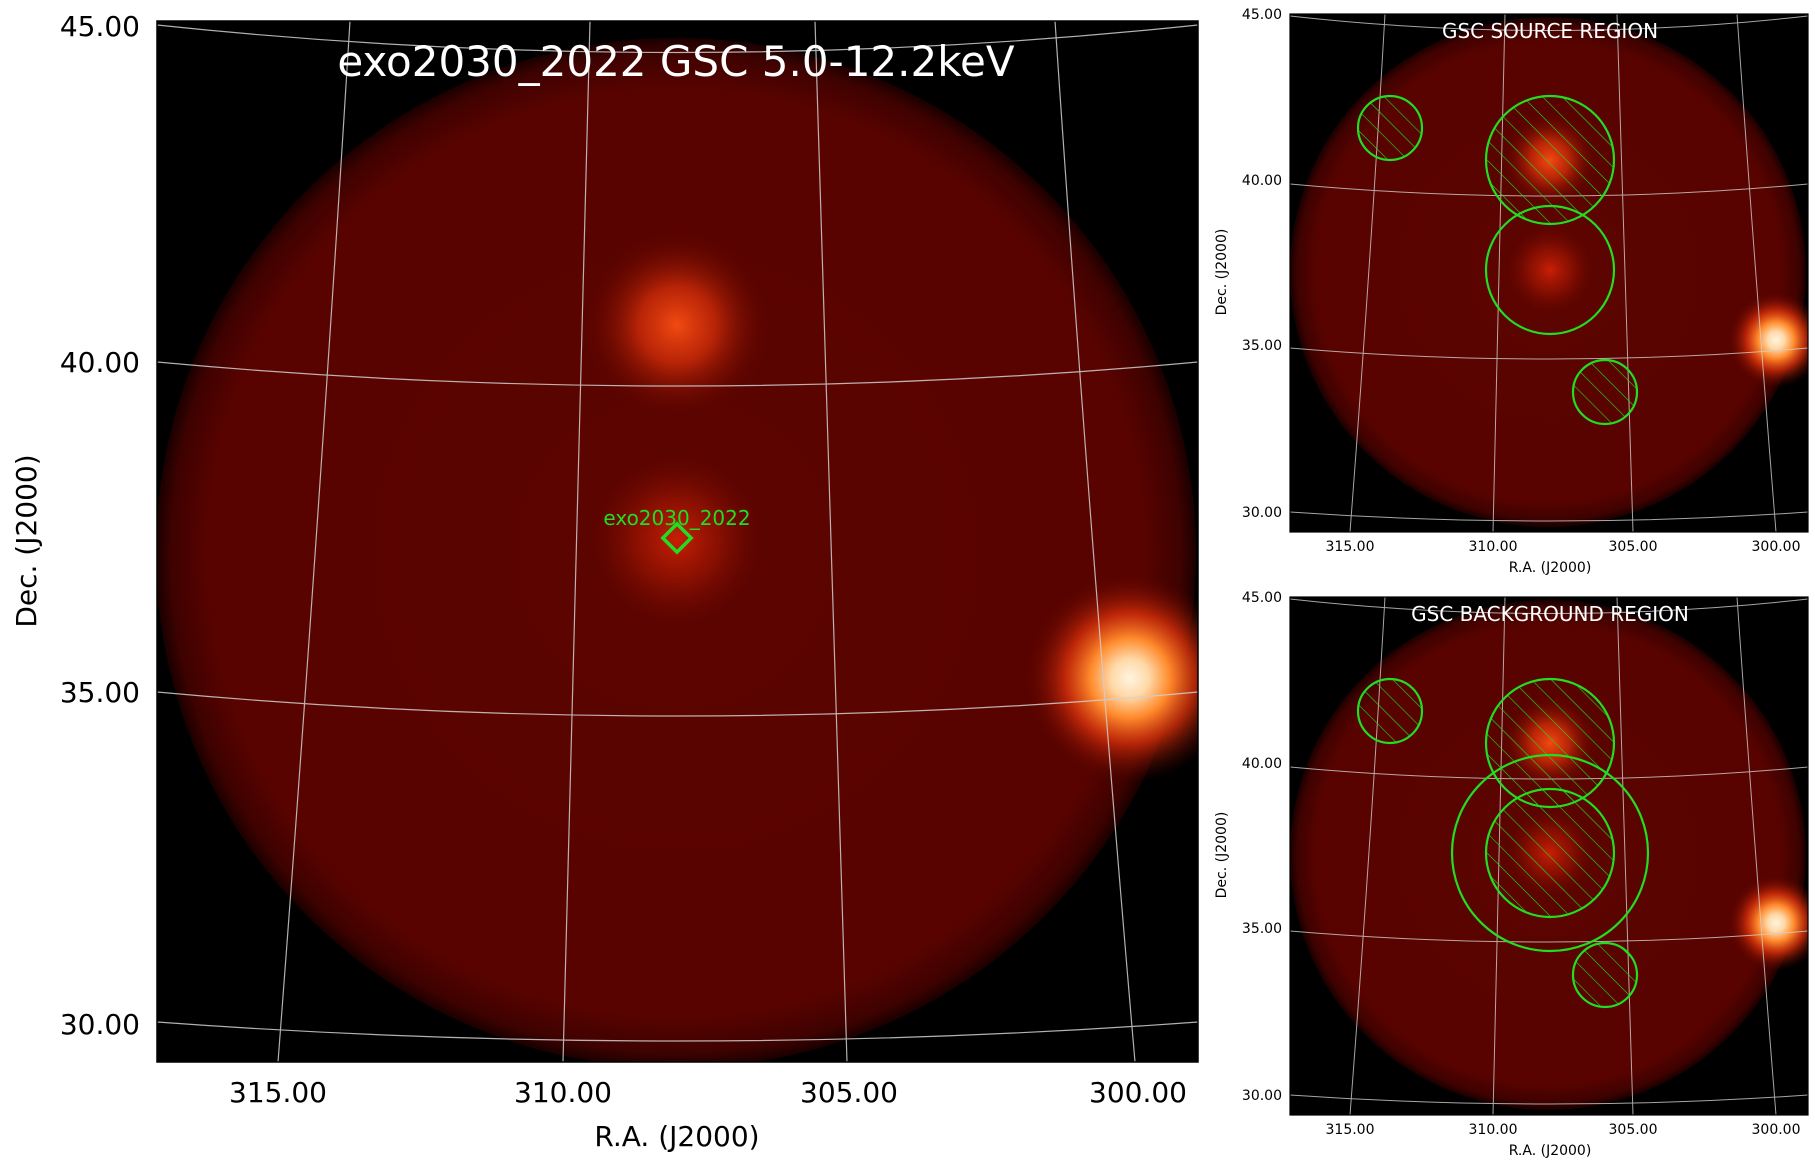  I want to click on background-panel-title: GSC BACKGROUND REGION, so click(1550, 614).